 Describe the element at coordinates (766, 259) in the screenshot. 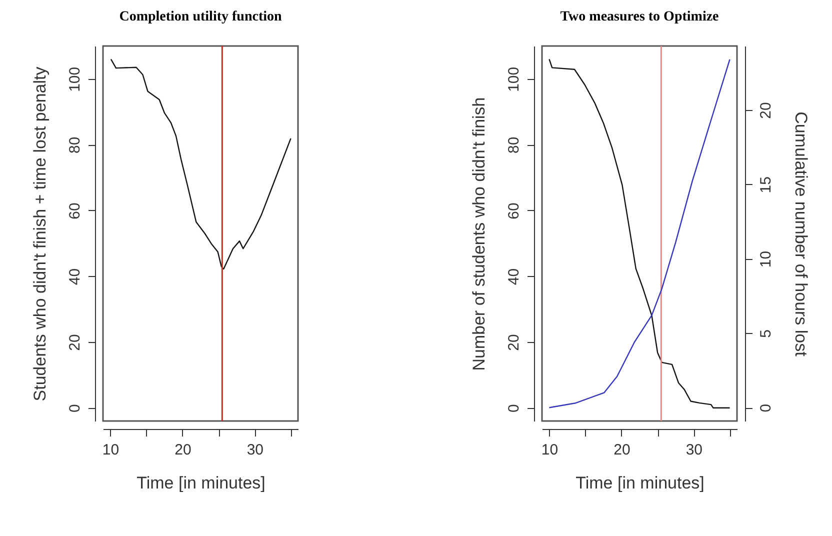

I see `y2-tick-label: 10` at that location.